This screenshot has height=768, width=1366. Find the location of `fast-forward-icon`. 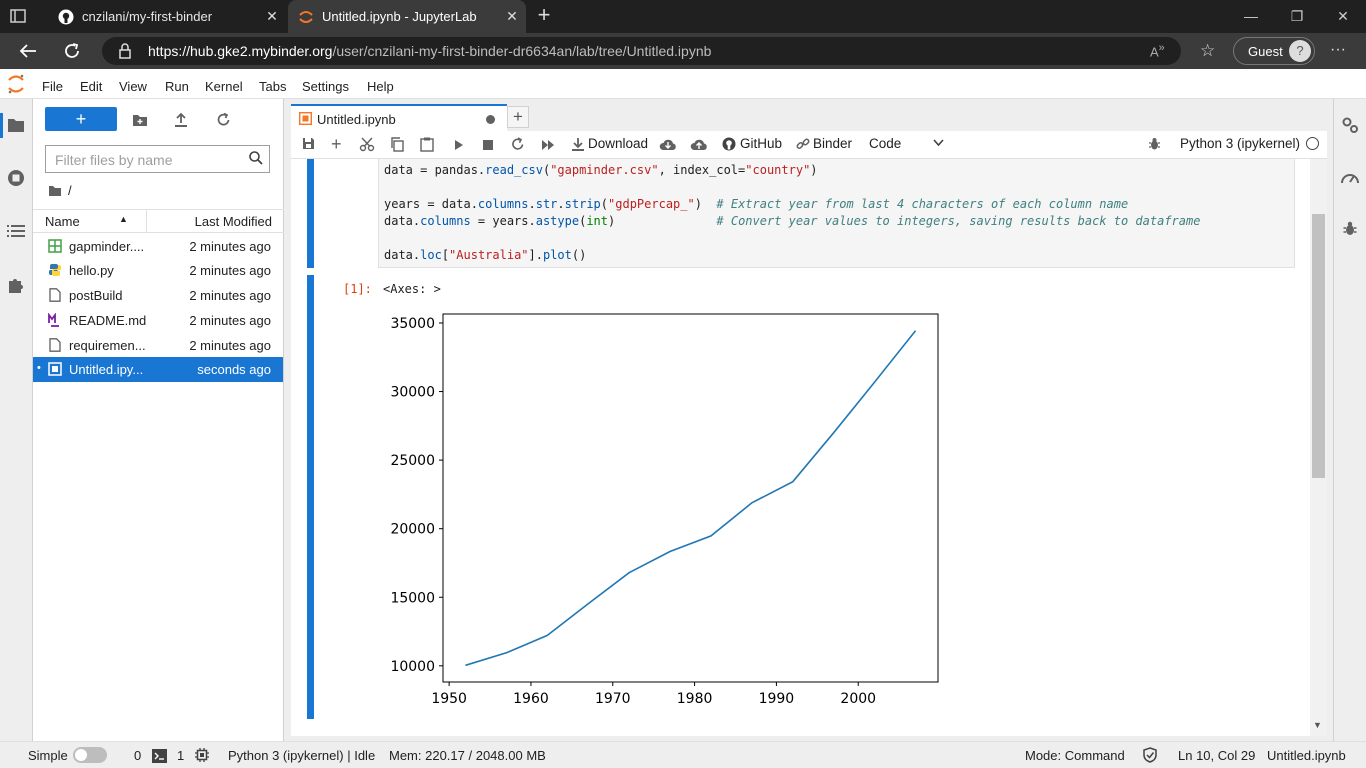

fast-forward-icon is located at coordinates (548, 145).